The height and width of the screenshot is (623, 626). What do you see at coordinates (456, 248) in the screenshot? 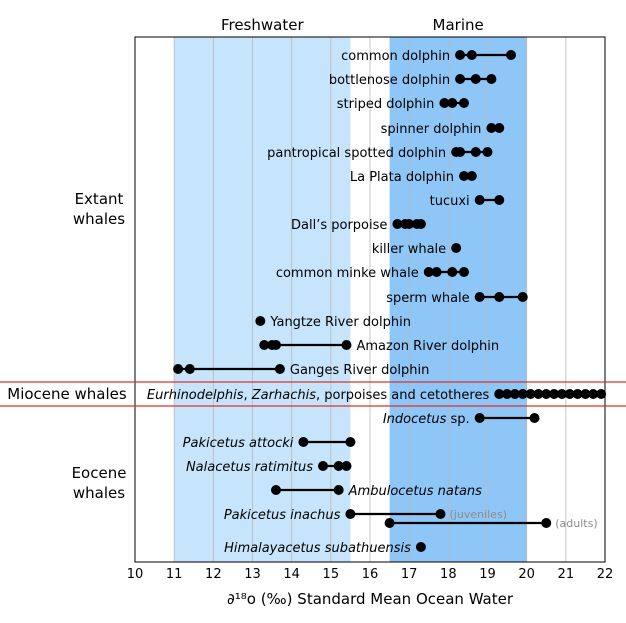
I see `series-8-point` at bounding box center [456, 248].